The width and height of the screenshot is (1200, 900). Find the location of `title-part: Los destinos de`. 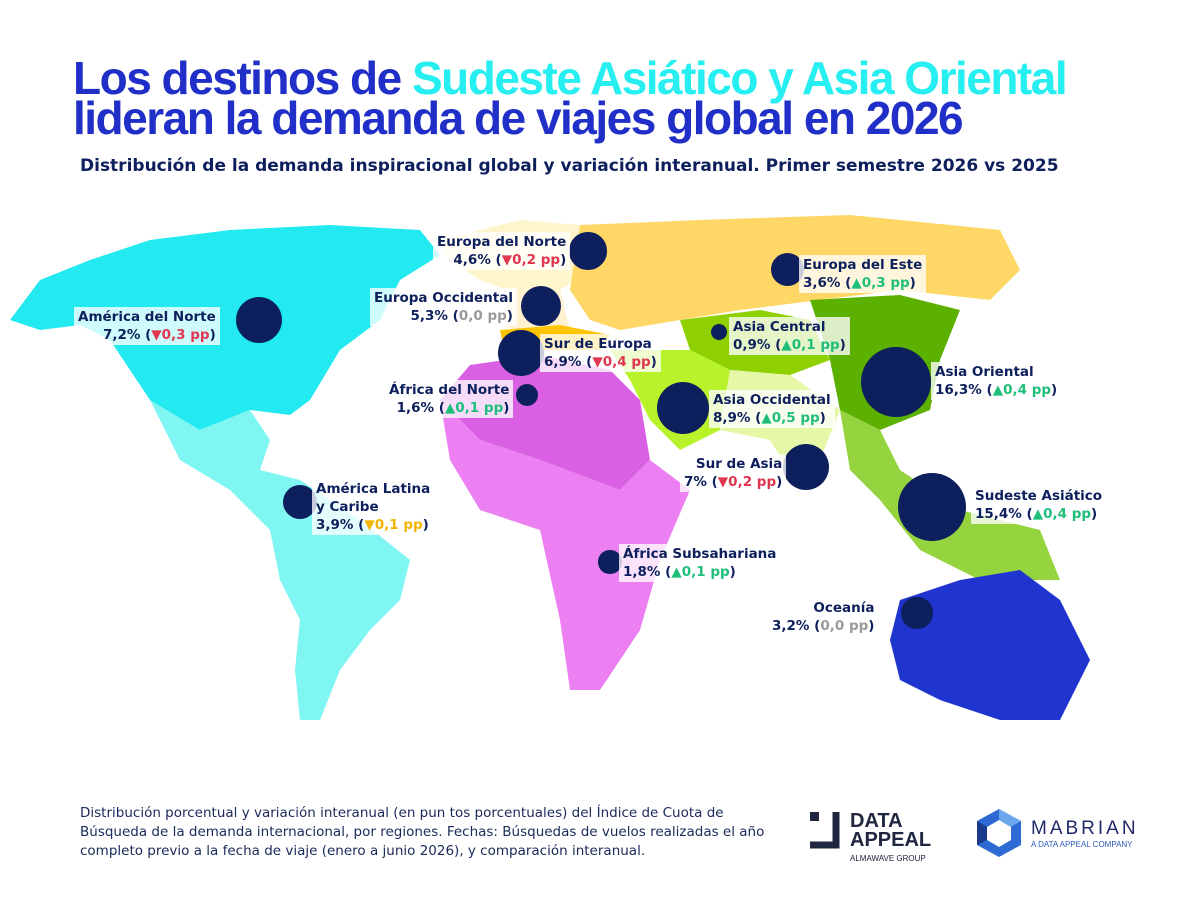

title-part: Los destinos de is located at coordinates (242, 78).